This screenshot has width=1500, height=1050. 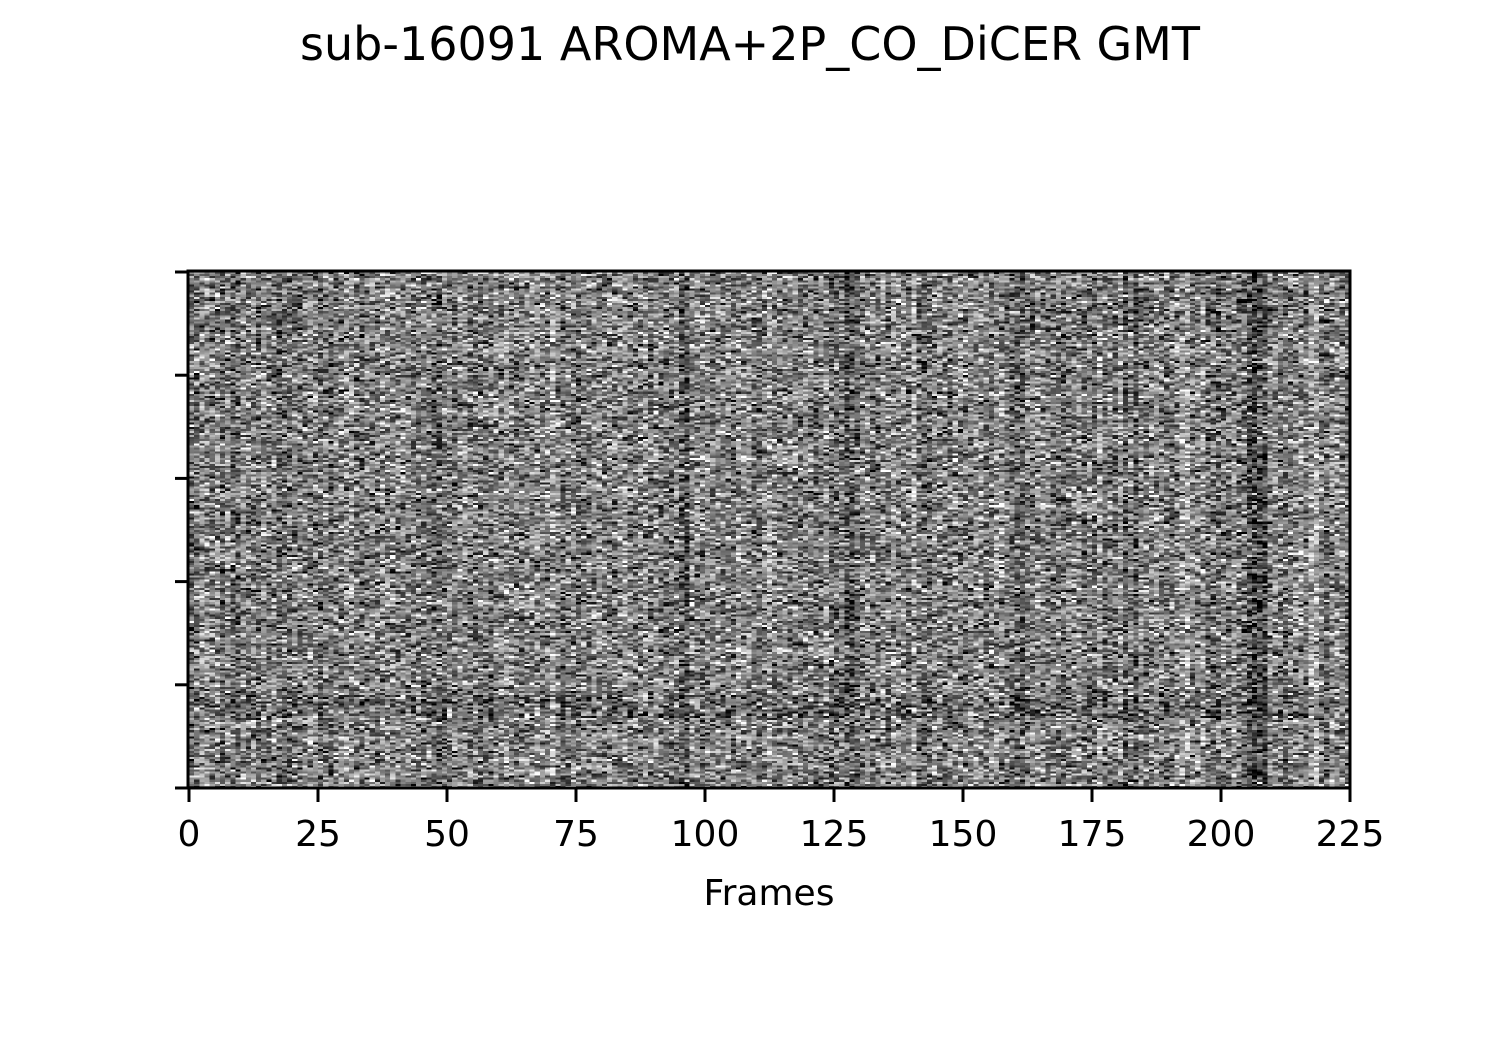 I want to click on x-tick-label: 25, so click(x=318, y=834).